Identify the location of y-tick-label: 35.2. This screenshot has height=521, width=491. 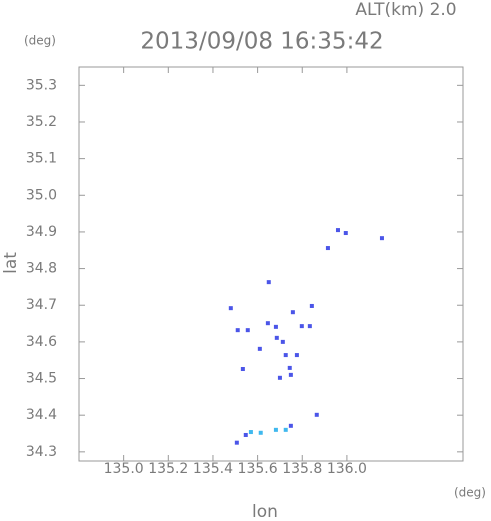
(41, 122).